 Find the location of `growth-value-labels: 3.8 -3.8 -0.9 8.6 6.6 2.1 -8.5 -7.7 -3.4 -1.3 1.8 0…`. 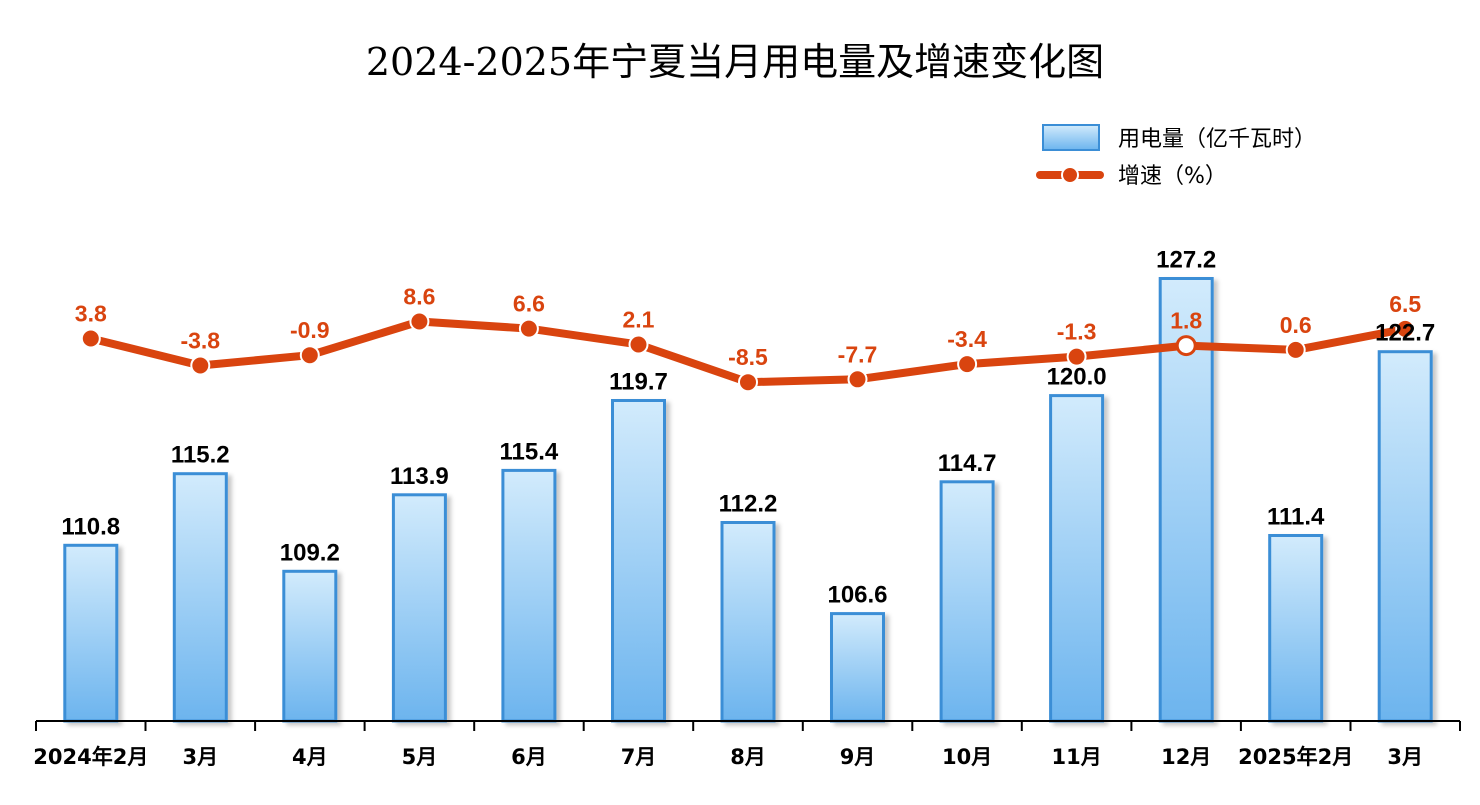

growth-value-labels: 3.8 -3.8 -0.9 8.6 6.6 2.1 -8.5 -7.7 -3.4 -1.3 1.8 0… is located at coordinates (748, 327).